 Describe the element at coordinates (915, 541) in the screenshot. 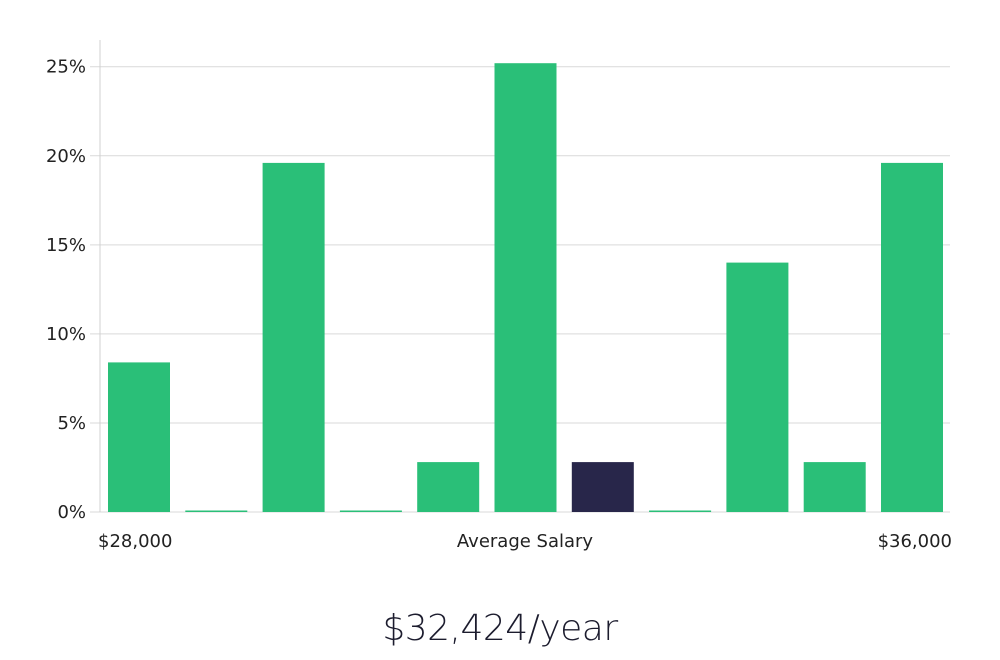

I see `x-axis-max-label: $36,000` at that location.